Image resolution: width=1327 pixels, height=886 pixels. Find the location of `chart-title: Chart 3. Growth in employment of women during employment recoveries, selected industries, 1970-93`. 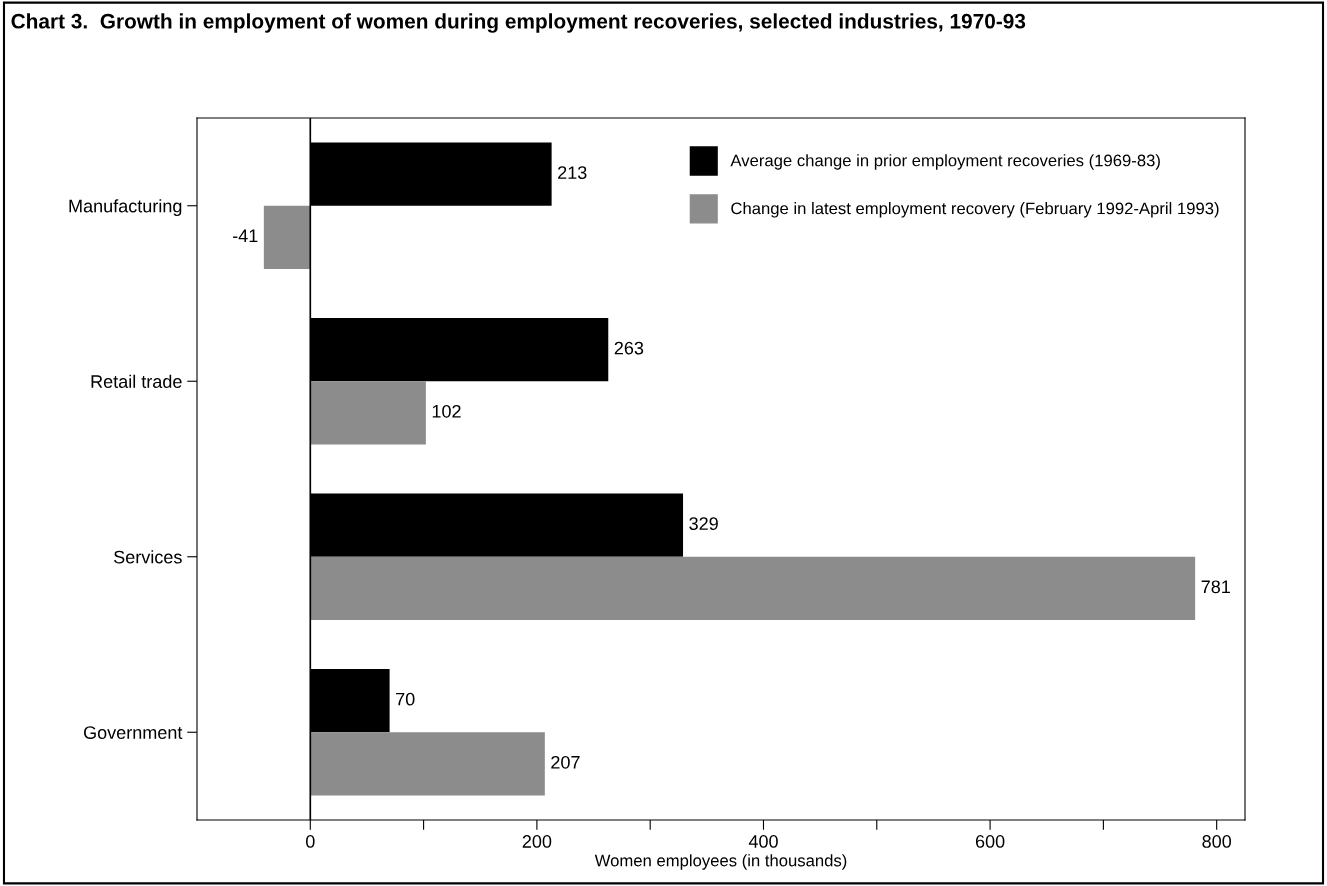

chart-title: Chart 3. Growth in employment of women during employment recoveries, selected industries, 1970-93 is located at coordinates (518, 23).